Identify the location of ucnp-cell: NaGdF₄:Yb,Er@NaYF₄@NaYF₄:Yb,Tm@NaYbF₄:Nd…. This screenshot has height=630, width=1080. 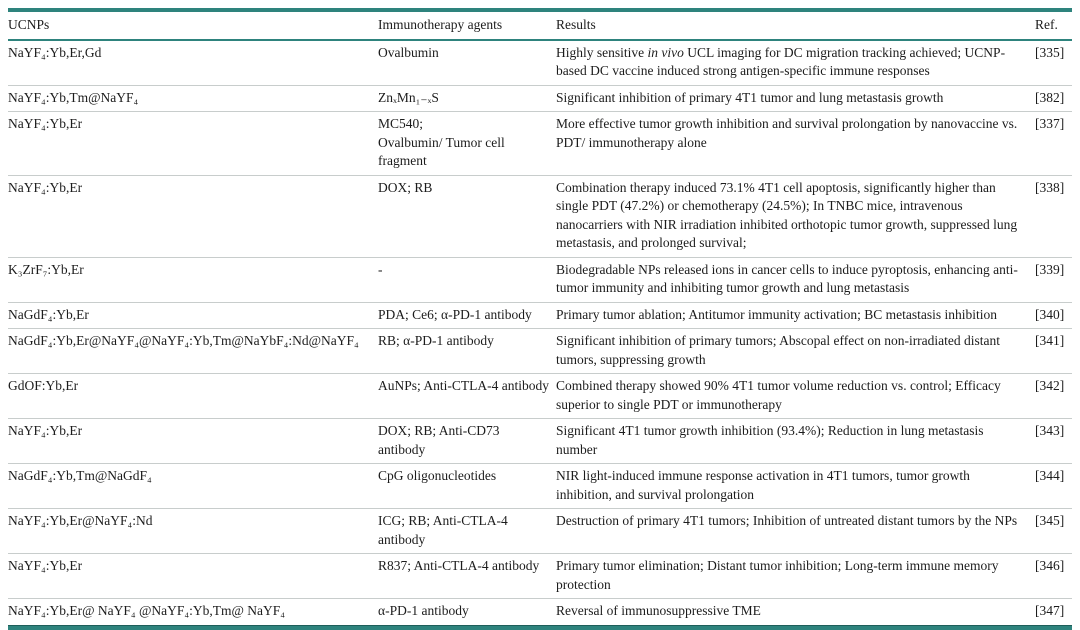
(183, 340).